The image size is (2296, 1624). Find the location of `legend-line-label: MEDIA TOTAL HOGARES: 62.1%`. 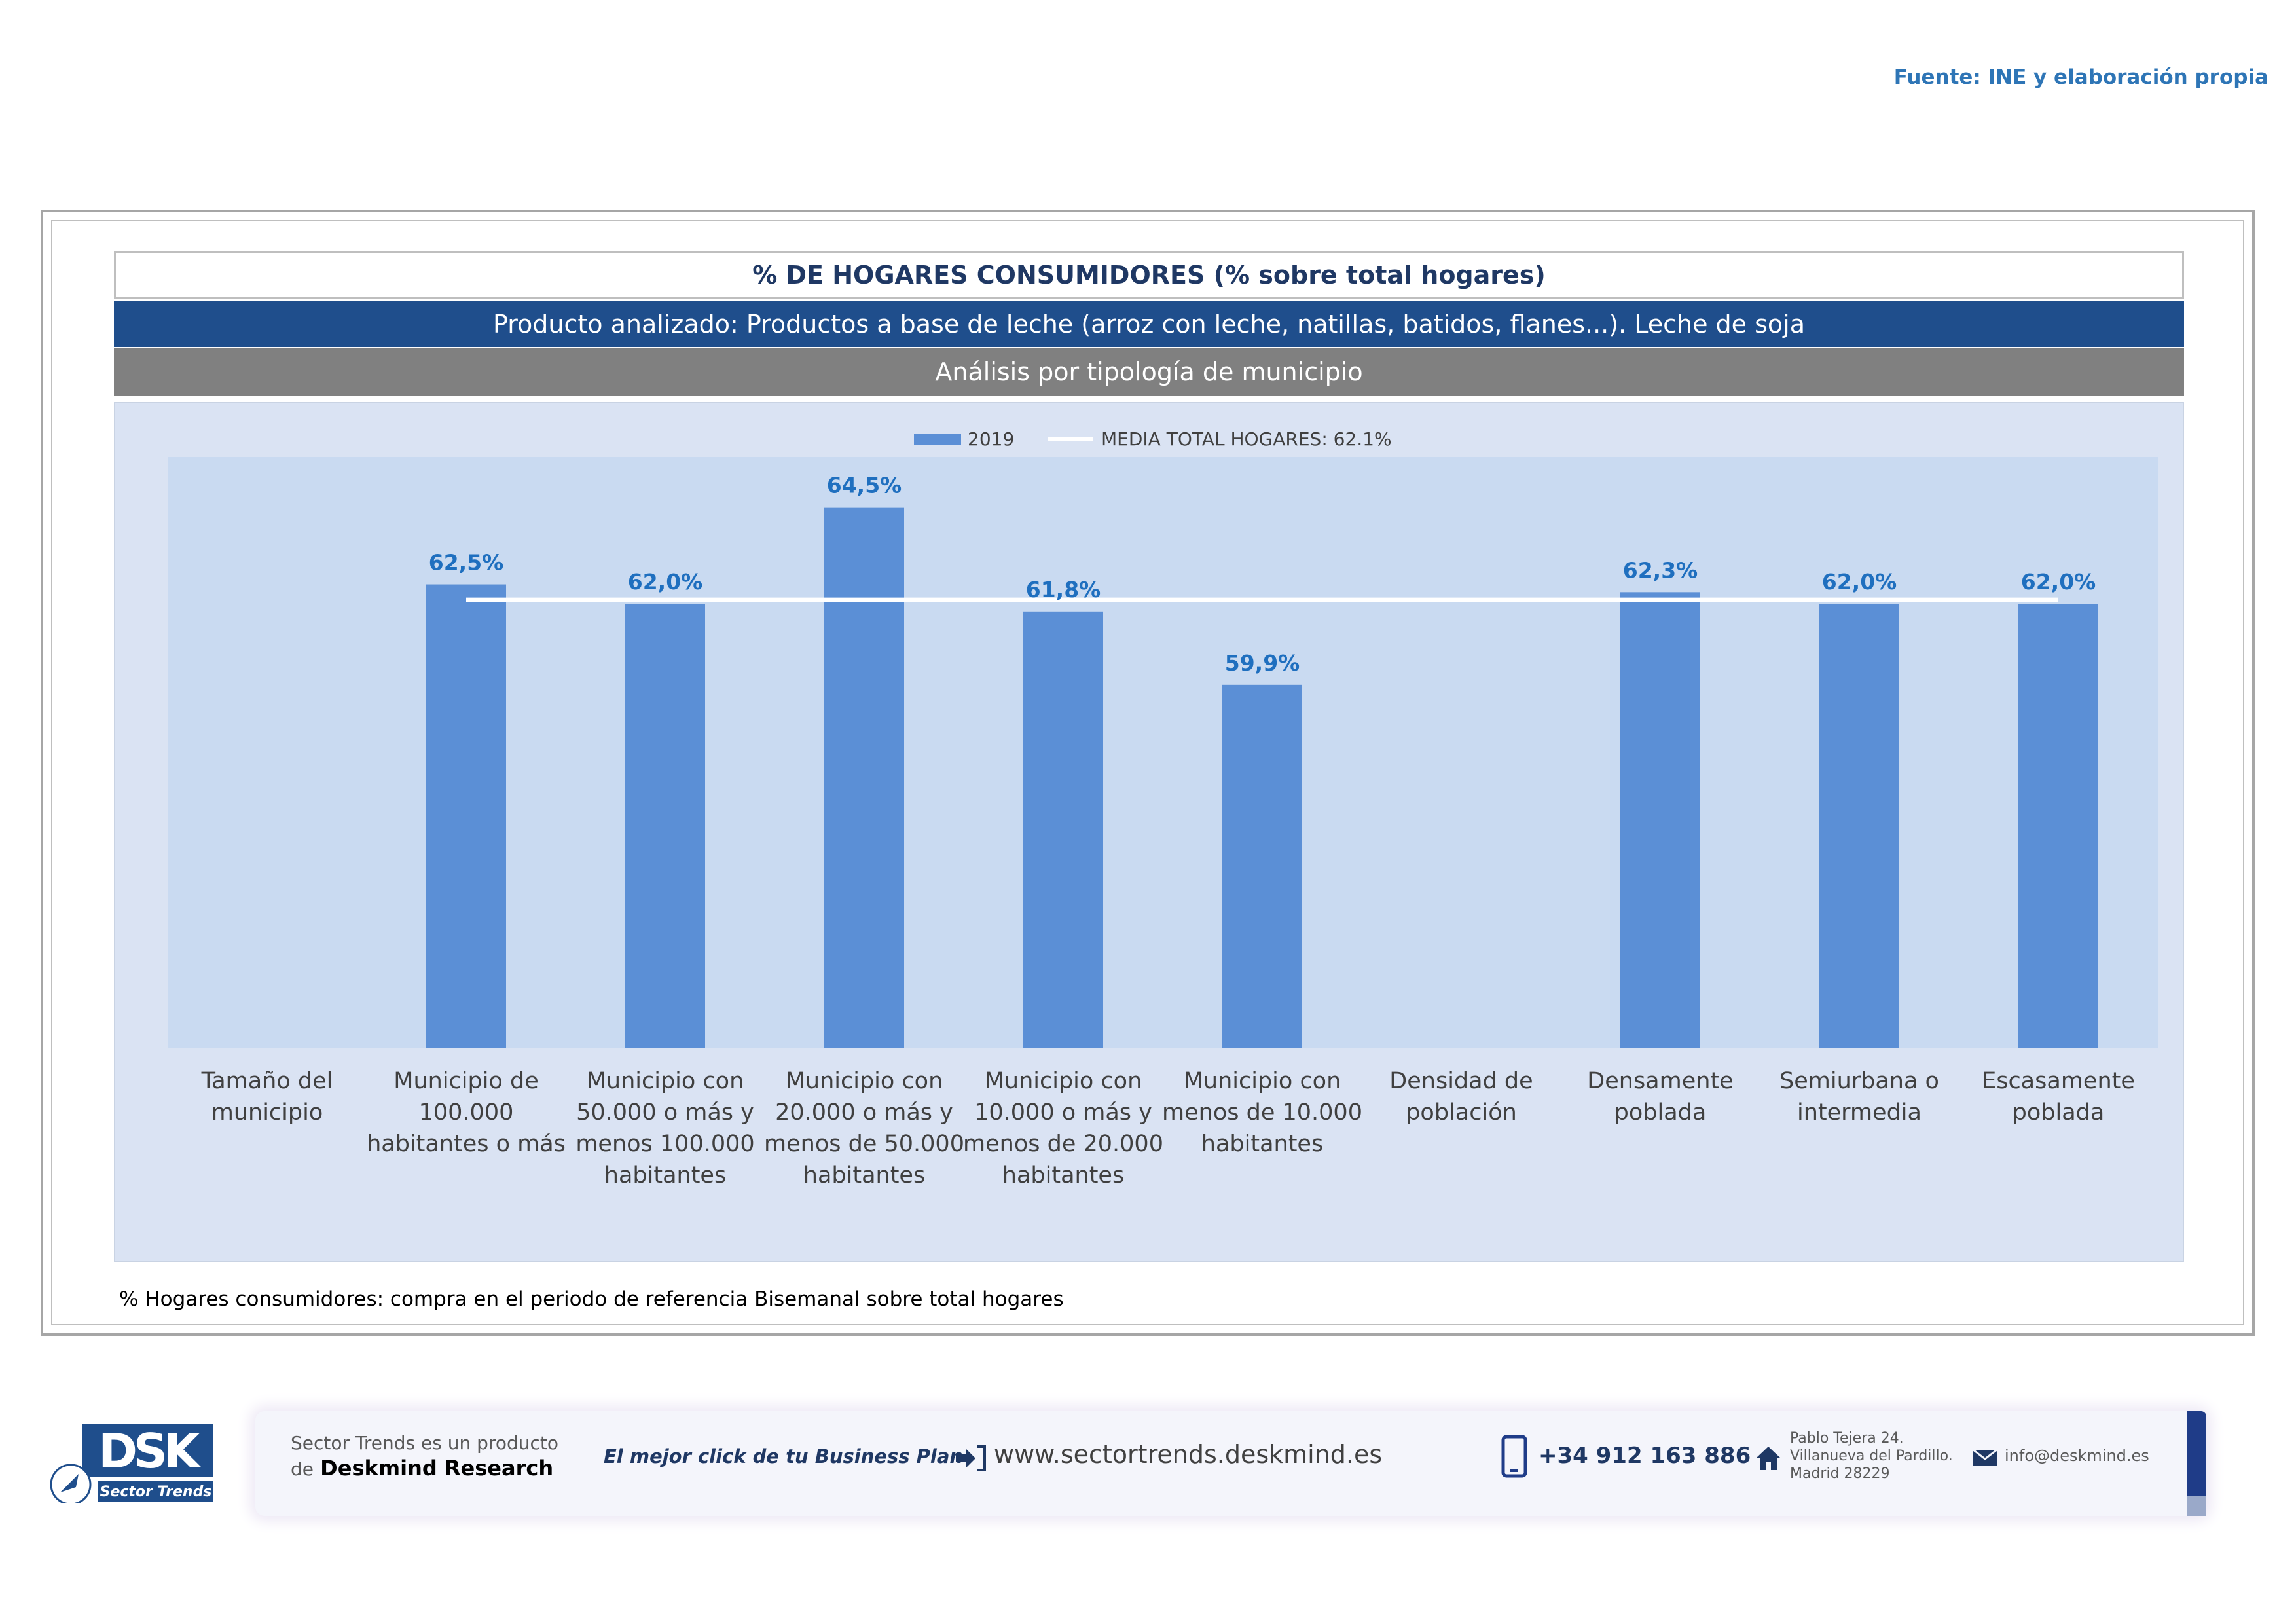

legend-line-label: MEDIA TOTAL HOGARES: 62.1% is located at coordinates (1246, 439).